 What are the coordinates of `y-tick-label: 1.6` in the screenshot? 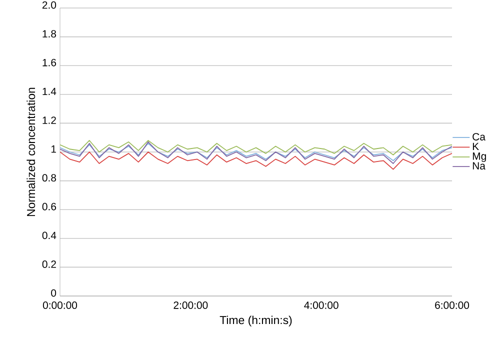 It's located at (49, 62).